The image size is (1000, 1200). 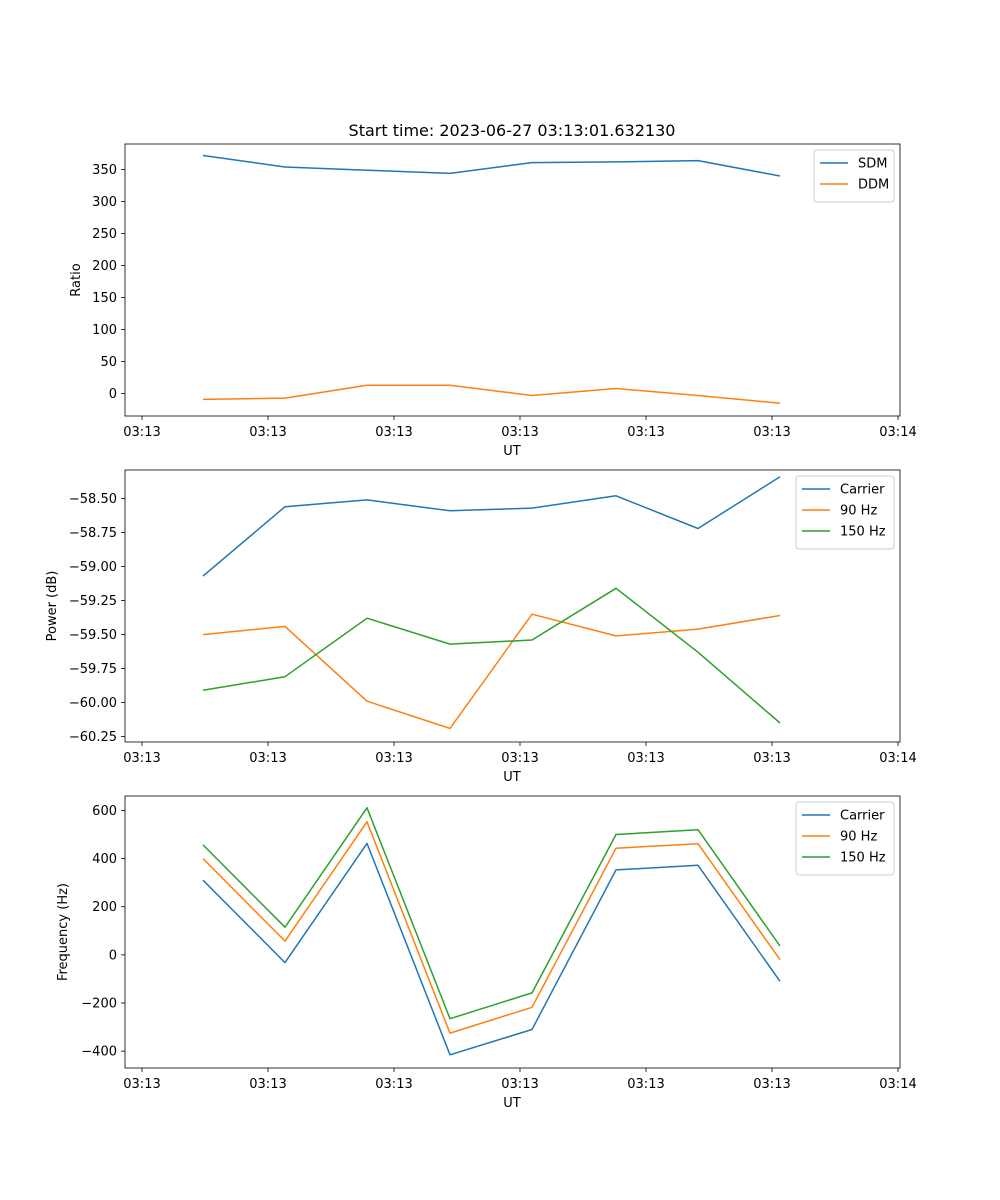 I want to click on y-tick-label: 50, so click(x=108, y=362).